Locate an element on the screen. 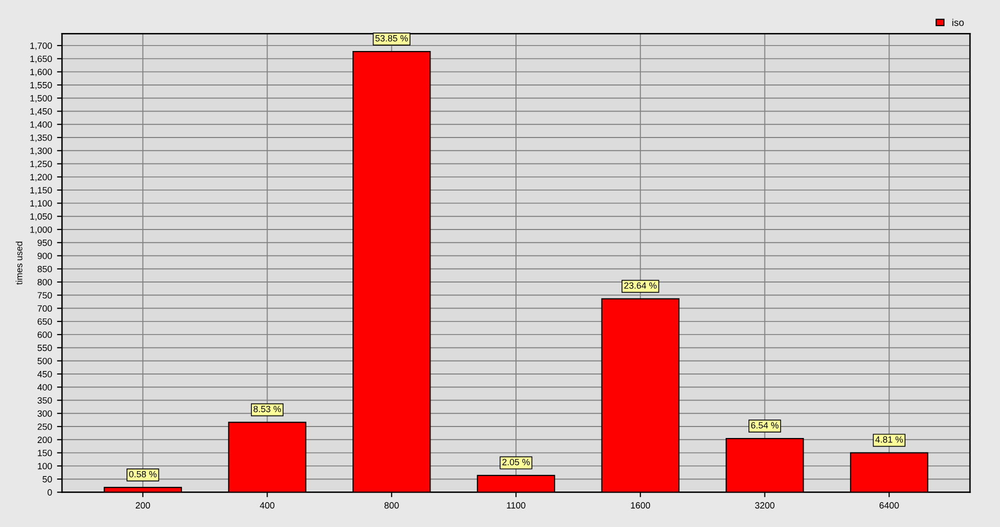 Image resolution: width=1000 pixels, height=527 pixels. annotation: 23.64 % is located at coordinates (640, 285).